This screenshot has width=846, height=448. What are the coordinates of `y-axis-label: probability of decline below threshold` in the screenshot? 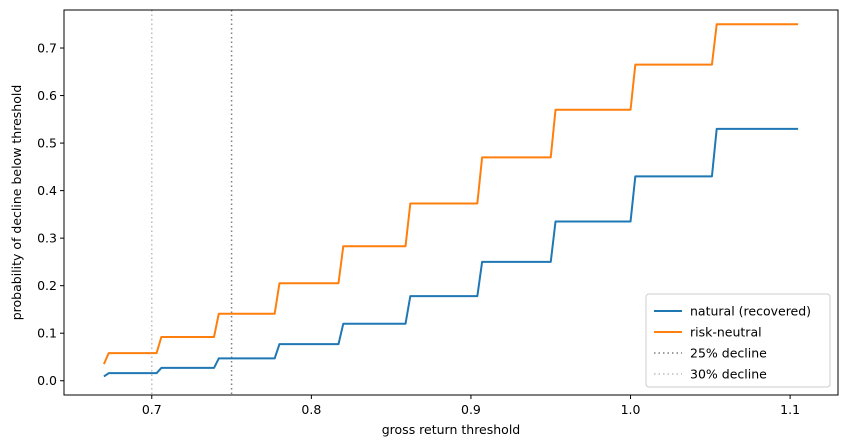 It's located at (16, 203).